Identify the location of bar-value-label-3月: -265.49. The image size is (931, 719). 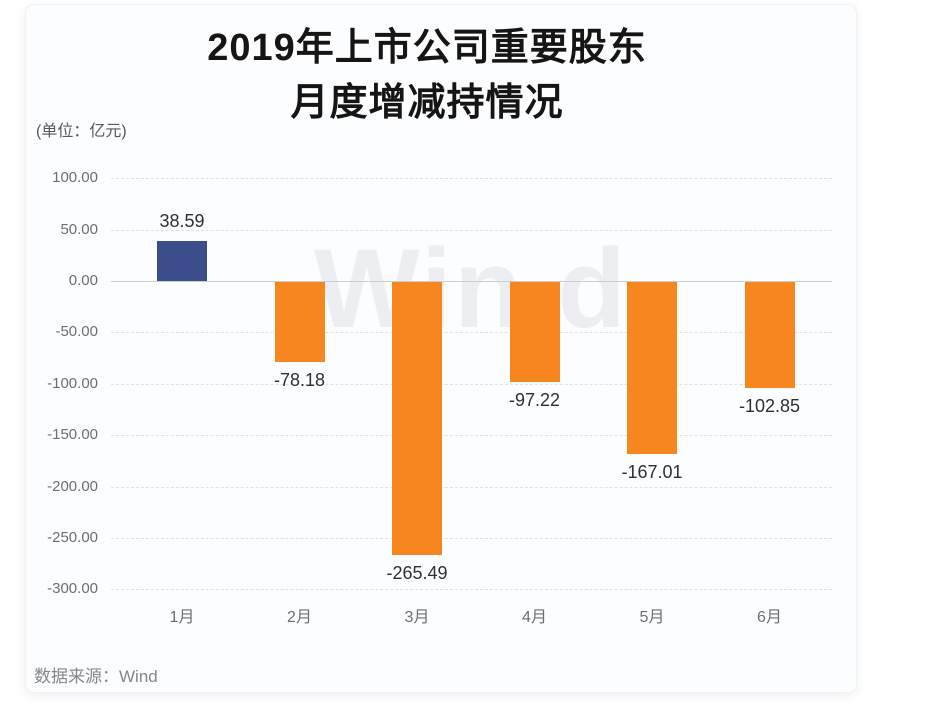
(417, 572).